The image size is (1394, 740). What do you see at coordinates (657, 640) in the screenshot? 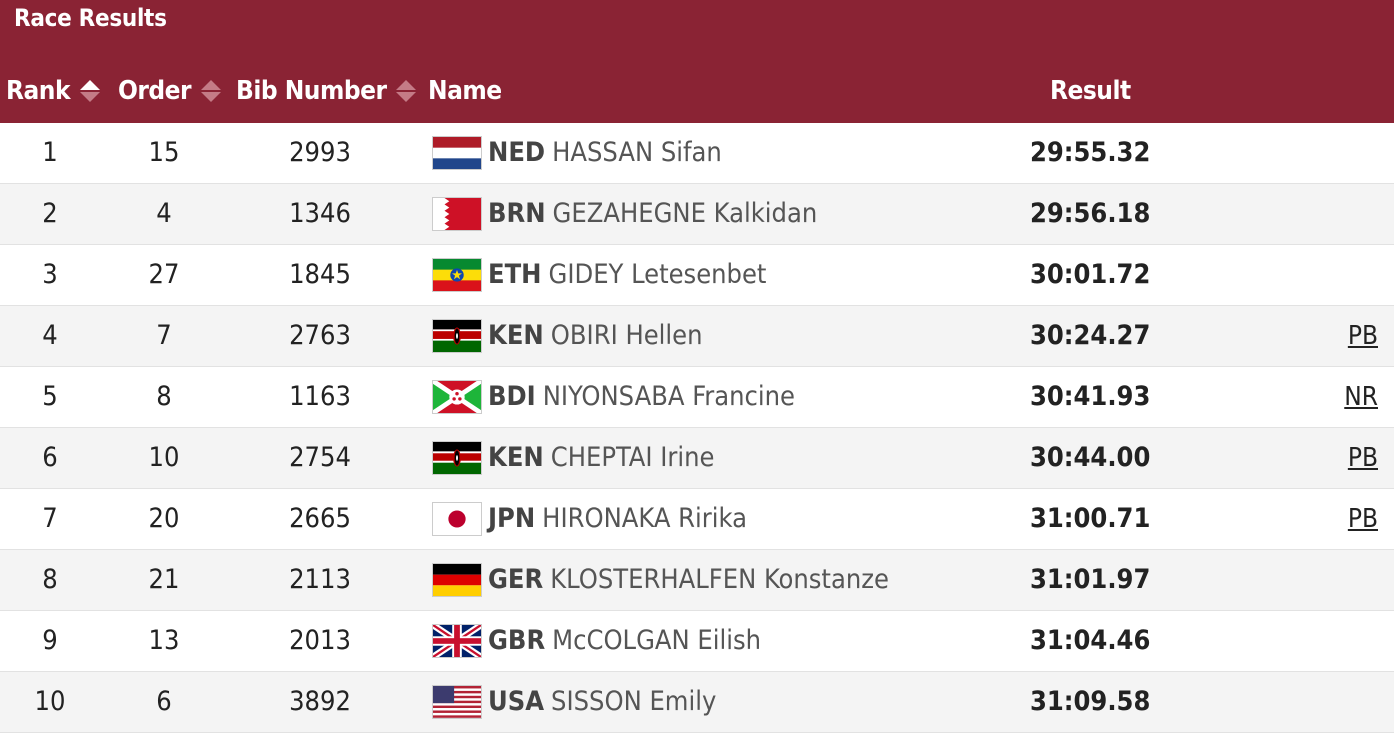
I see `athlete-name: McCOLGAN Eilish` at bounding box center [657, 640].